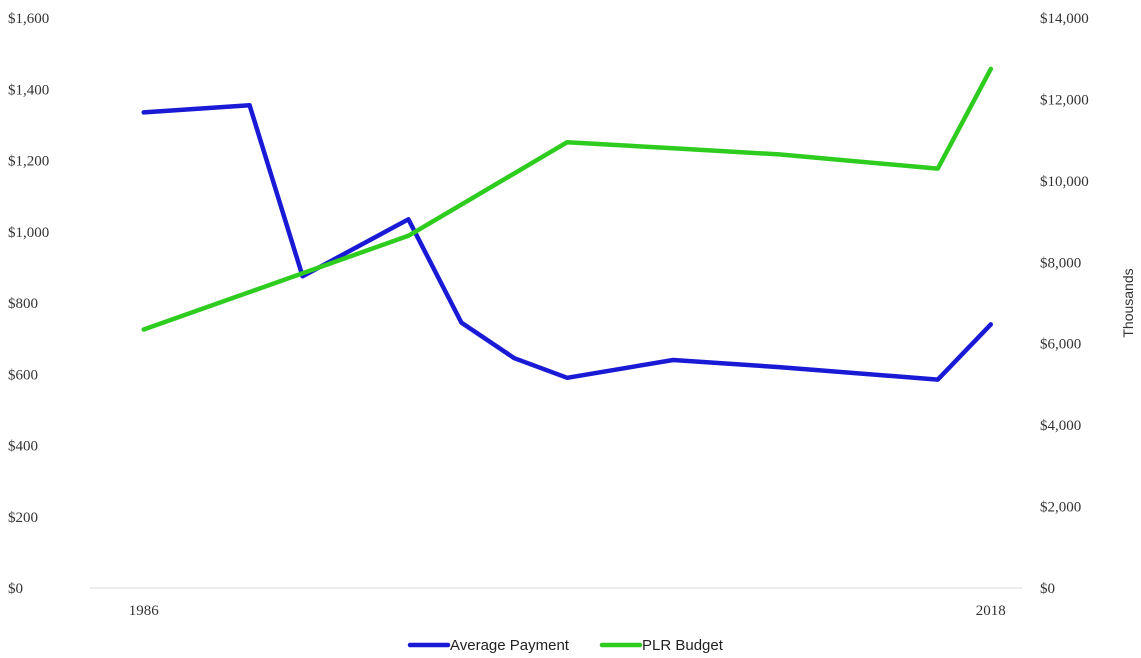 The image size is (1141, 658). I want to click on legend-item: Average Payment, so click(488, 645).